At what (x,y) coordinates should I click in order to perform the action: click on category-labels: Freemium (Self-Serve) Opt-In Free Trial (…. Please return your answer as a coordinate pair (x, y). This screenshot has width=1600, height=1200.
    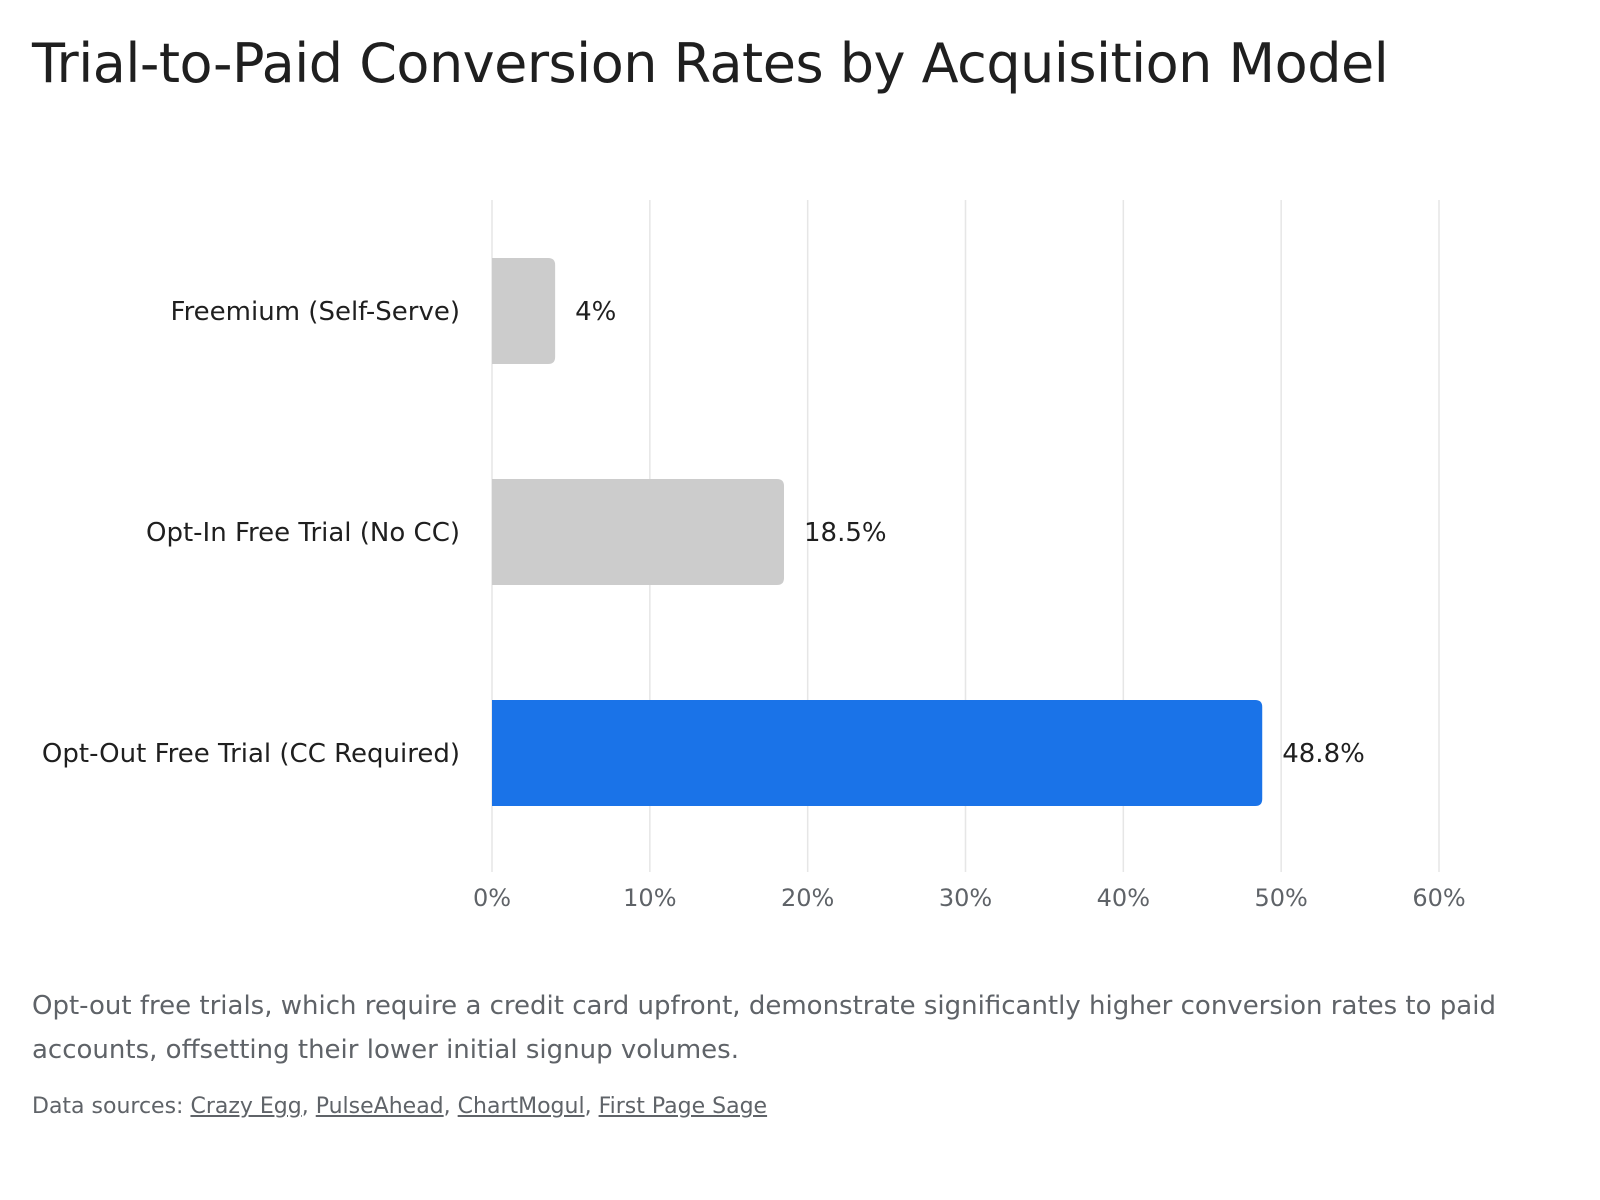
    Looking at the image, I should click on (251, 533).